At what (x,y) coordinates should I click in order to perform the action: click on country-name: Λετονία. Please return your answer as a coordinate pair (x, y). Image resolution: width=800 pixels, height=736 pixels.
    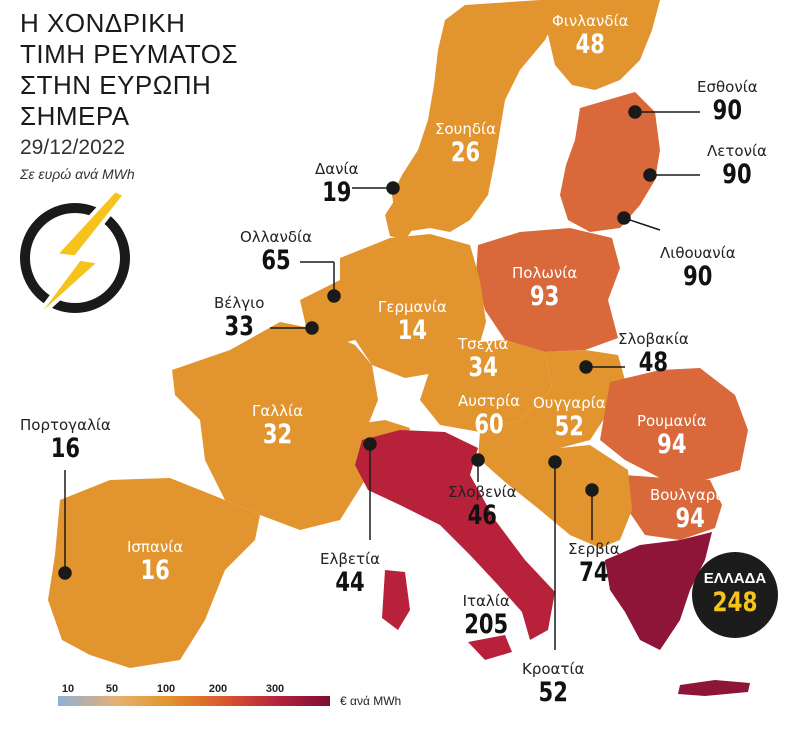
    Looking at the image, I should click on (737, 151).